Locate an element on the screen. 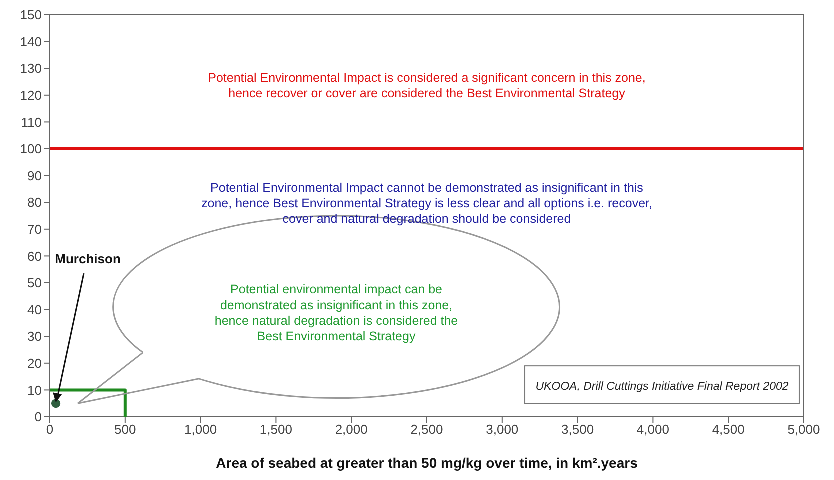 This screenshot has height=480, width=834. y-tick-label: 50 is located at coordinates (35, 283).